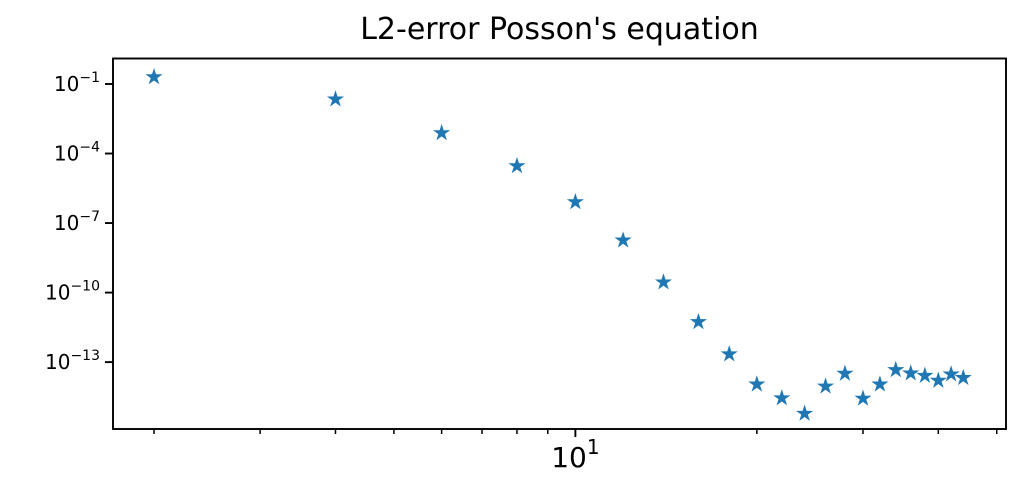 This screenshot has height=495, width=1024. What do you see at coordinates (575, 454) in the screenshot?
I see `x-tick-label: 101` at bounding box center [575, 454].